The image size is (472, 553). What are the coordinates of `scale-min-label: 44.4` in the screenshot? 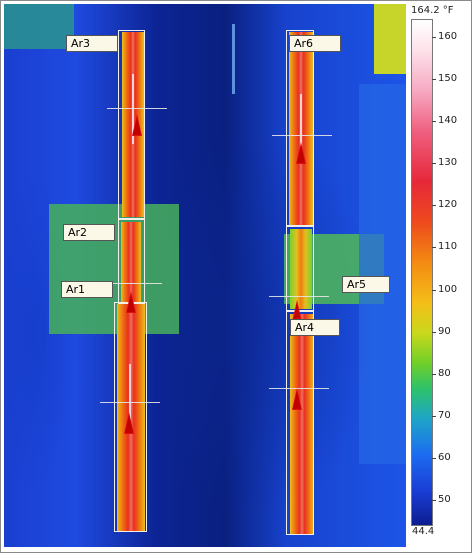 It's located at (423, 531).